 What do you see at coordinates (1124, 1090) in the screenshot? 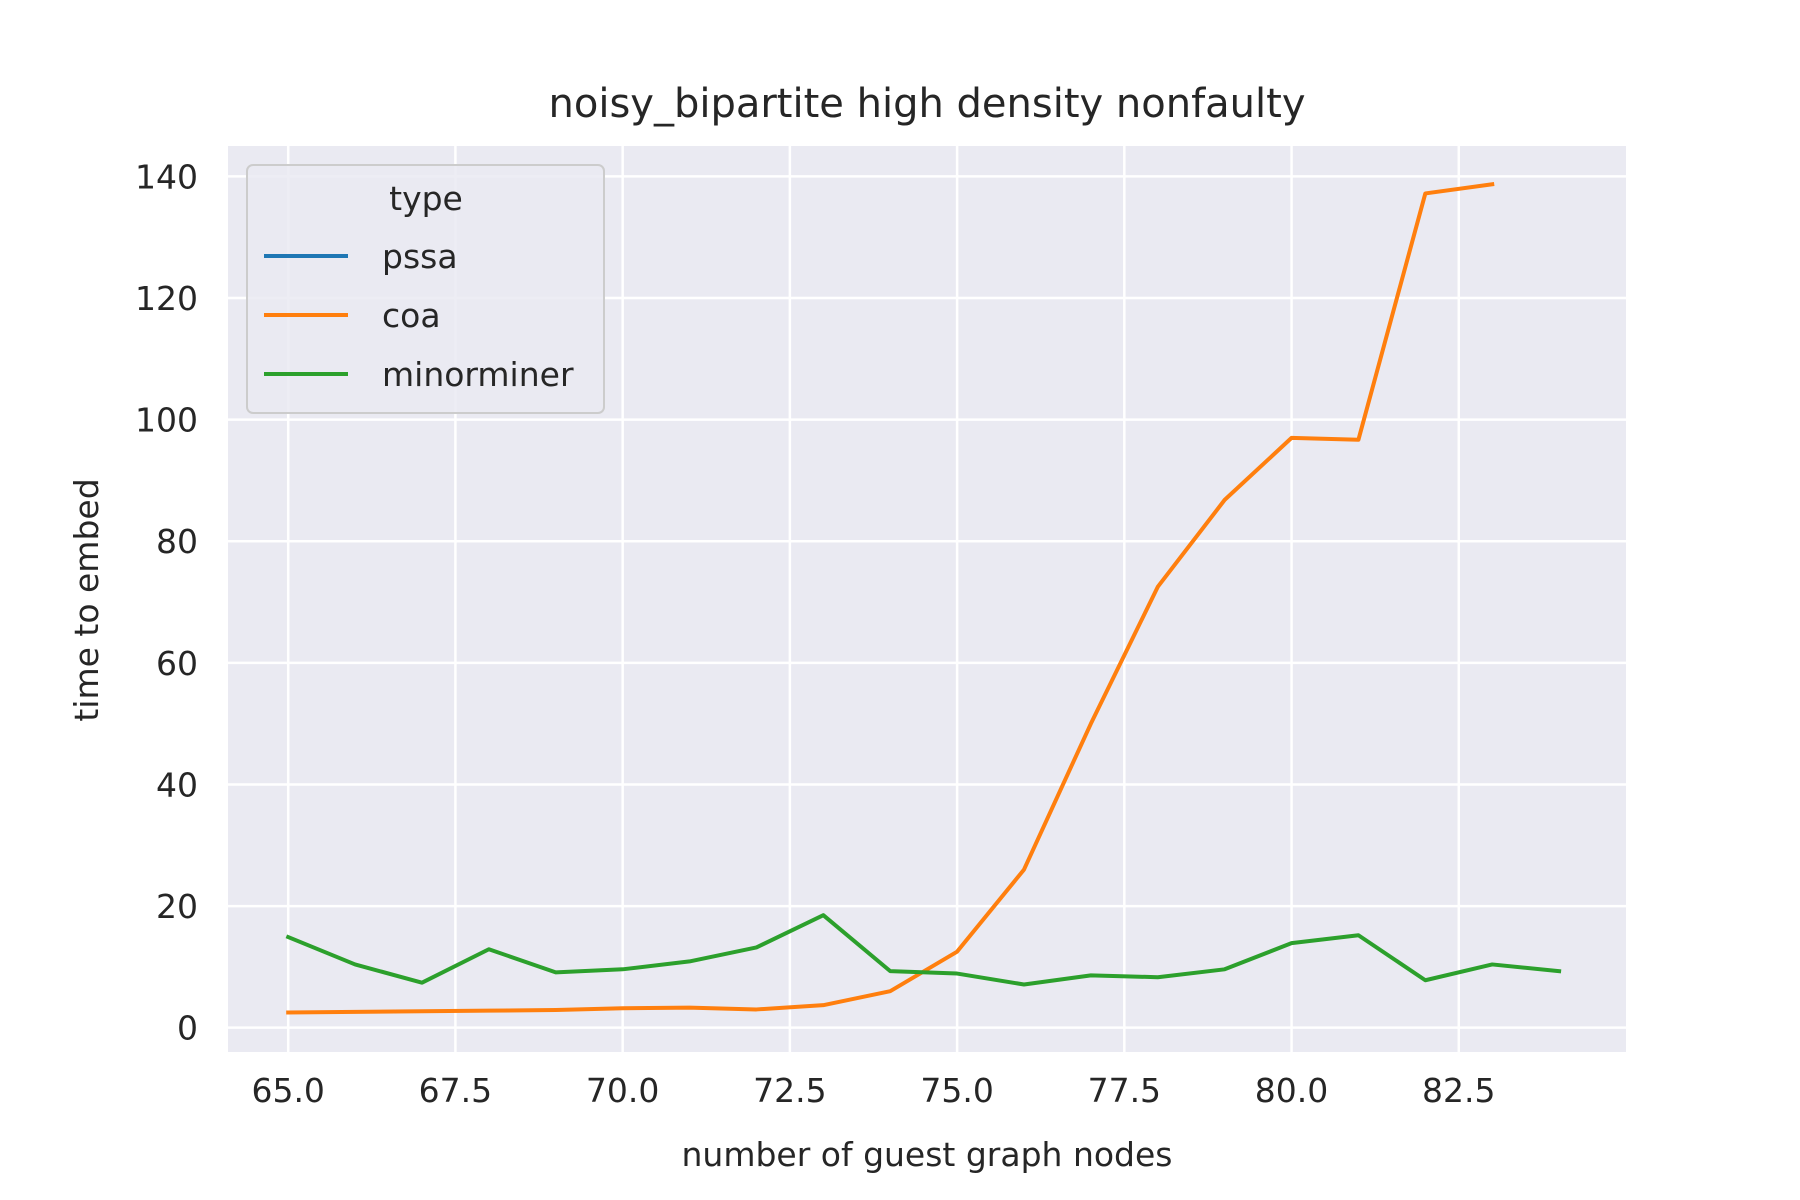
I see `x-tick-label: 77.5` at bounding box center [1124, 1090].